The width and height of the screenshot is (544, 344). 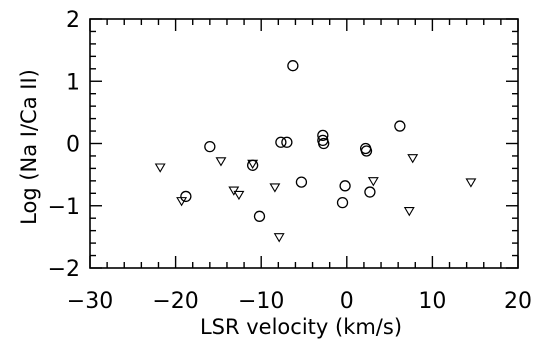 I want to click on y-tick-label: −1, so click(x=64, y=207).